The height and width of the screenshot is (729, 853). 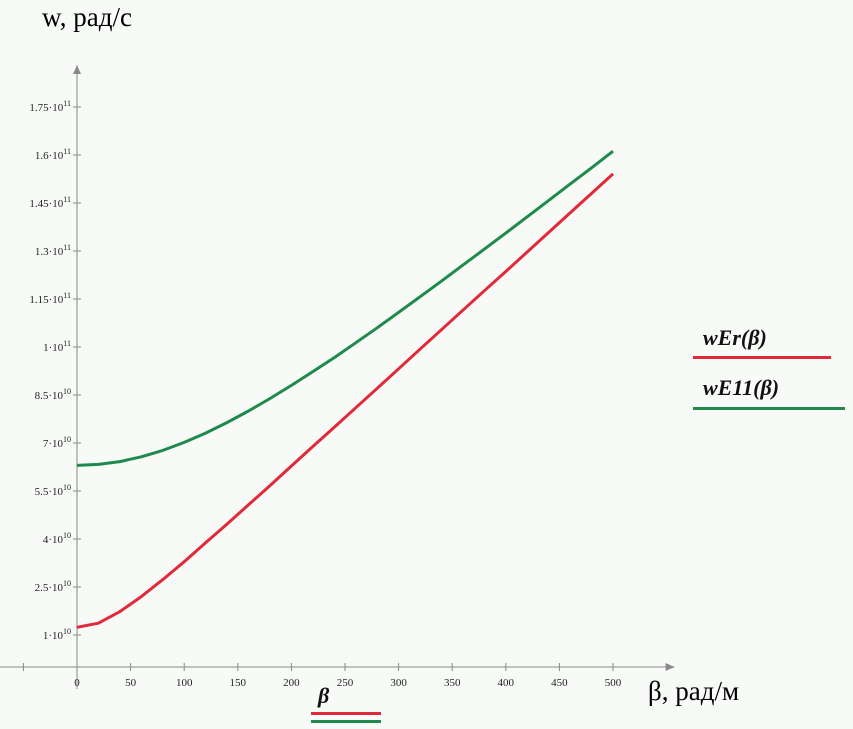 I want to click on x-tick-label: 450, so click(x=559, y=683).